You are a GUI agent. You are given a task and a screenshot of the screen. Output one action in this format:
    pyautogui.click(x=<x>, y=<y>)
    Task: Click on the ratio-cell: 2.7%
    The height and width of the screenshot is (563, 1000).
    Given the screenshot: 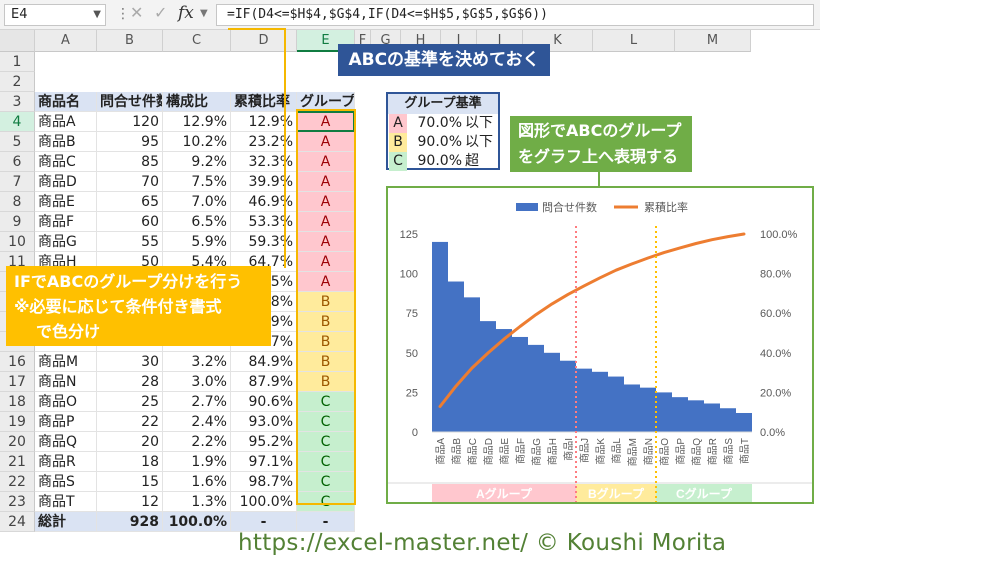 What is the action you would take?
    pyautogui.click(x=197, y=402)
    